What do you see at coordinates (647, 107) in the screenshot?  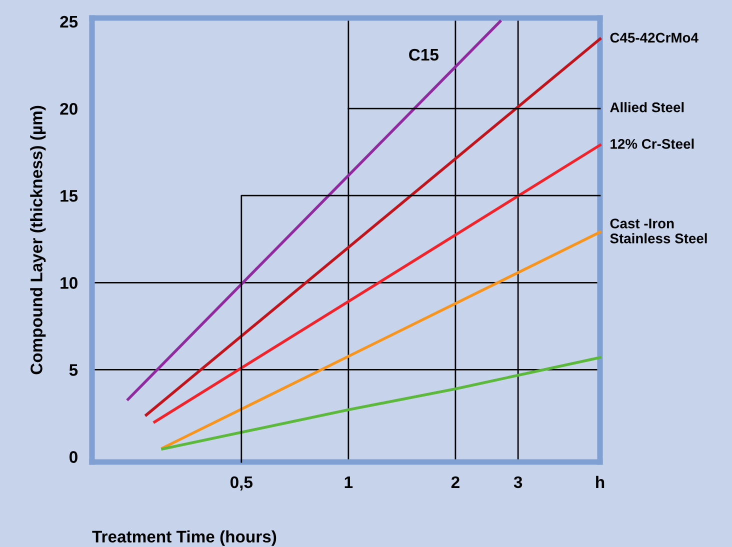 I see `series-label: Allied Steel` at bounding box center [647, 107].